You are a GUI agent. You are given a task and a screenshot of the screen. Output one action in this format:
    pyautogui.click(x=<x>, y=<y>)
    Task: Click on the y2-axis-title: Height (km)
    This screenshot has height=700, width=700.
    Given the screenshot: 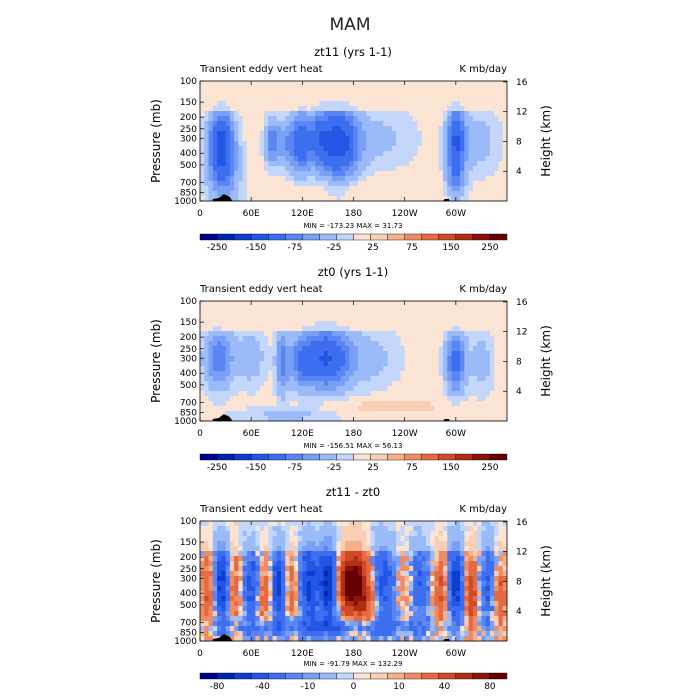 What is the action you would take?
    pyautogui.click(x=546, y=360)
    